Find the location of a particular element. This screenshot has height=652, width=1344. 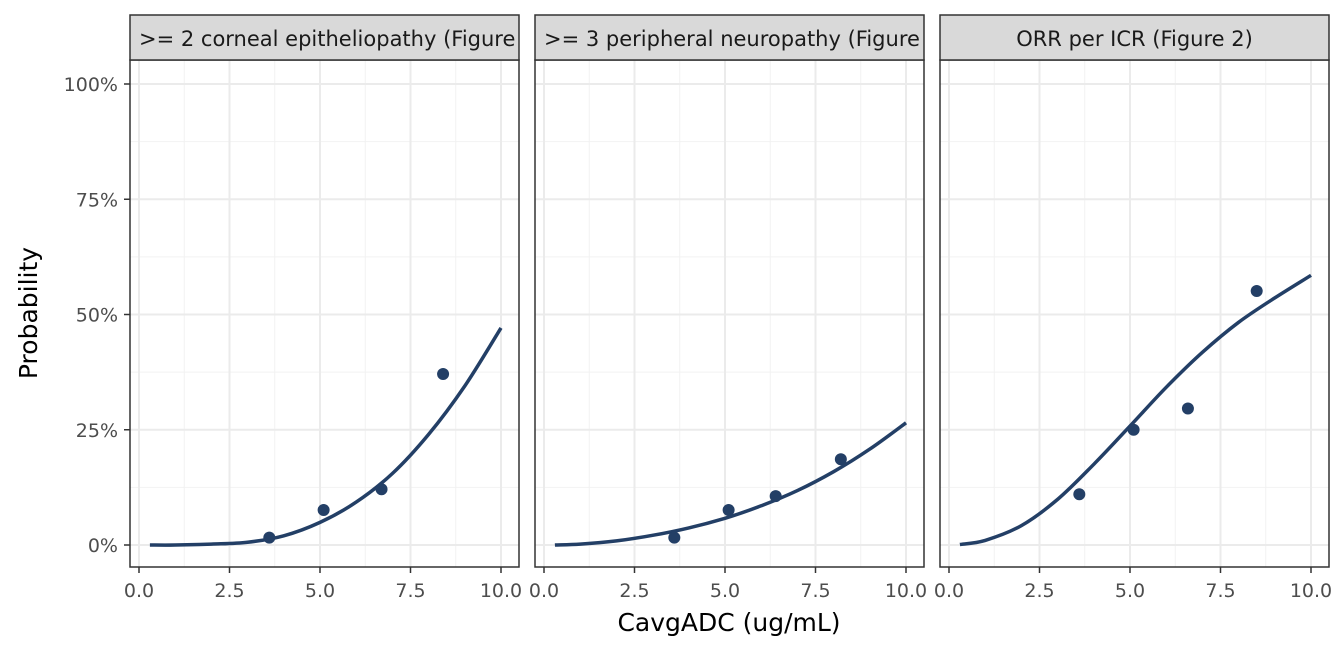

strip-title: ORR per ICR (Figure 2) is located at coordinates (1134, 39).